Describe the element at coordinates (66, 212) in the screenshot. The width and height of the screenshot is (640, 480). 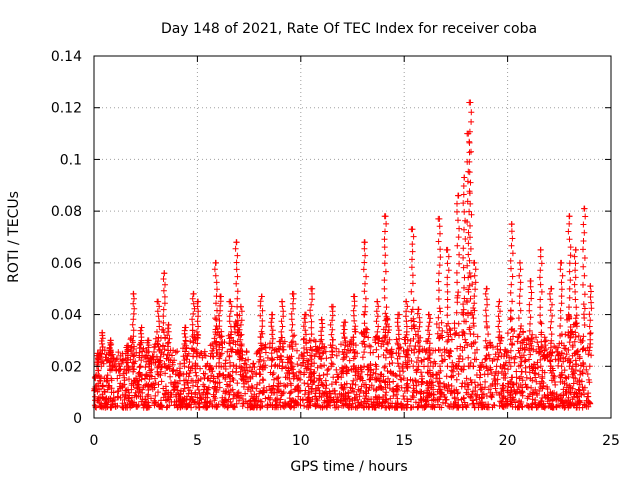
I see `y-tick-label: 0.08` at that location.